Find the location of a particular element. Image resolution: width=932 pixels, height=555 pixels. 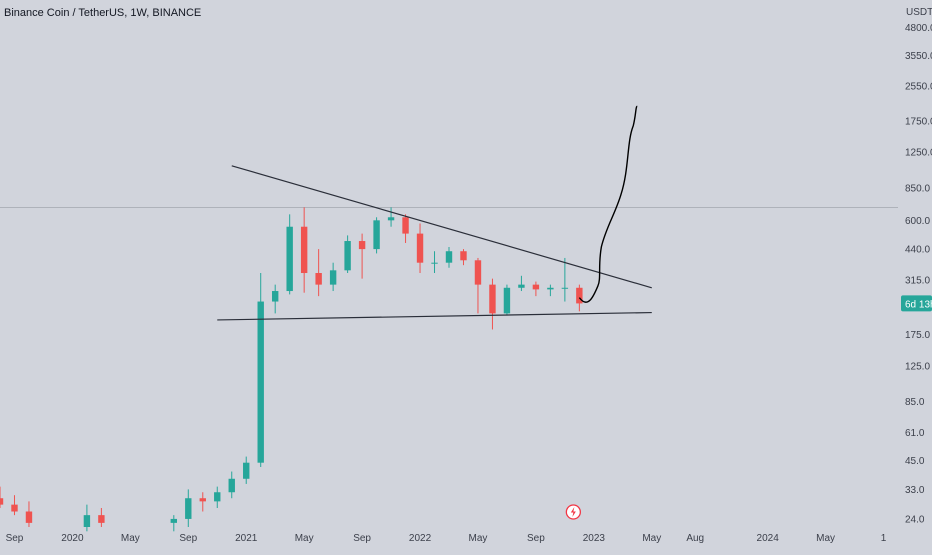

price-axis-label: 45.0 is located at coordinates (915, 461).